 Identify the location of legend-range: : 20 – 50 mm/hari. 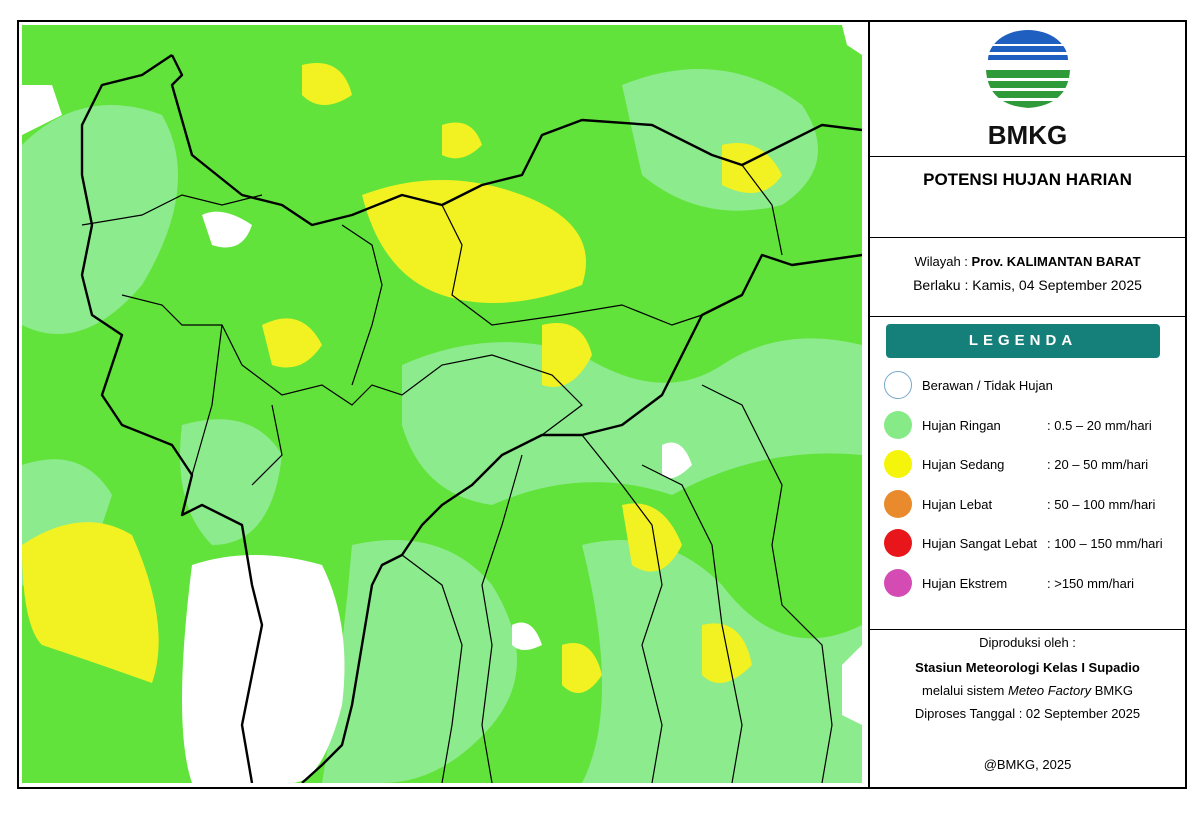
(1098, 464).